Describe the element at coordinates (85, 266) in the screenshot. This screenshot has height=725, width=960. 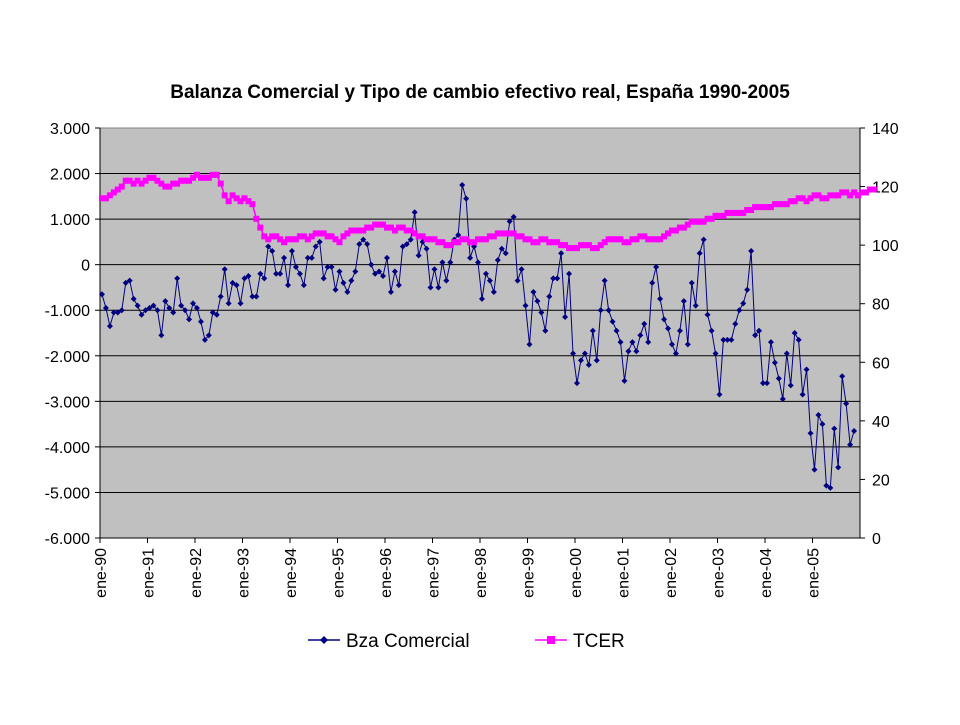
I see `y-tick-label: 0` at that location.